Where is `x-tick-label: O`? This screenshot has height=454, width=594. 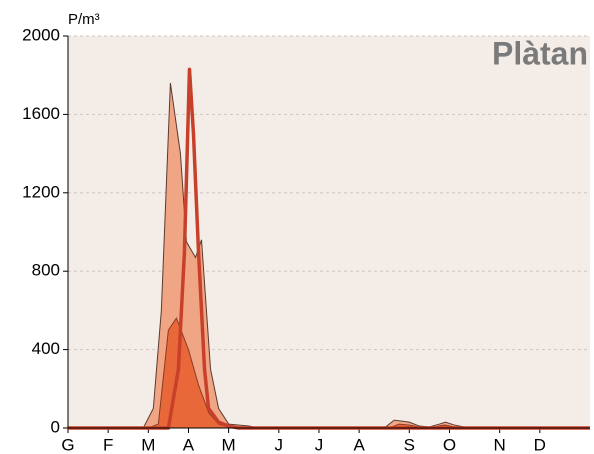
x-tick-label: O is located at coordinates (449, 444).